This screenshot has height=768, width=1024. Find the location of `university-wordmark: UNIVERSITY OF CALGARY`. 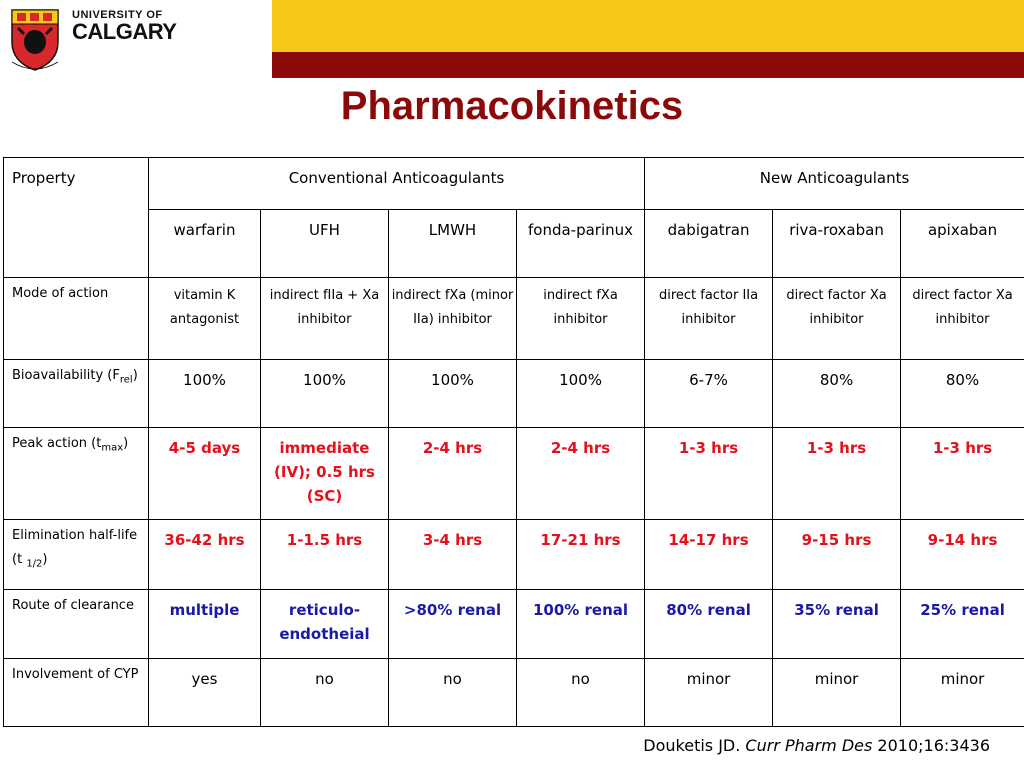

university-wordmark: UNIVERSITY OF CALGARY is located at coordinates (124, 27).